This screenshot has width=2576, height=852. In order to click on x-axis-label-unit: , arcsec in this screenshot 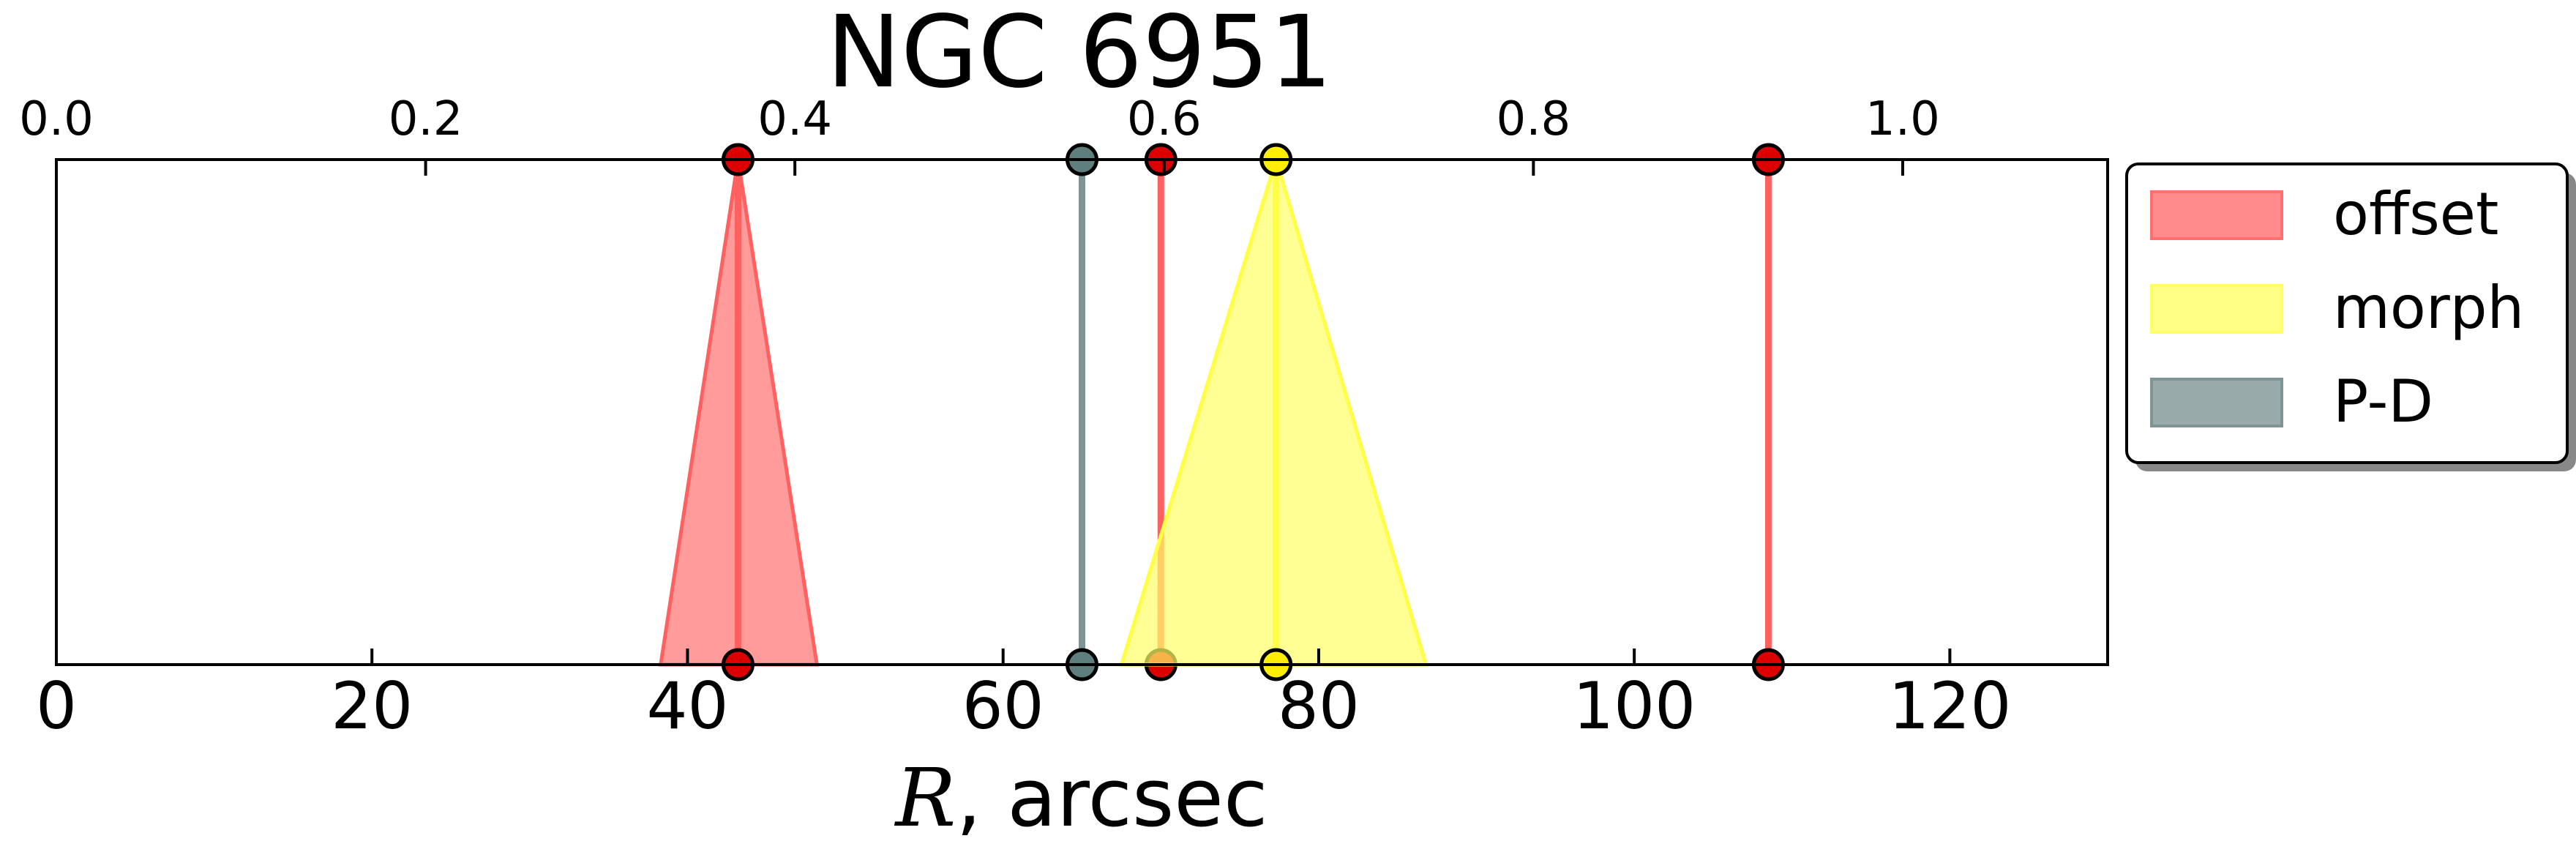, I will do `click(1112, 798)`.